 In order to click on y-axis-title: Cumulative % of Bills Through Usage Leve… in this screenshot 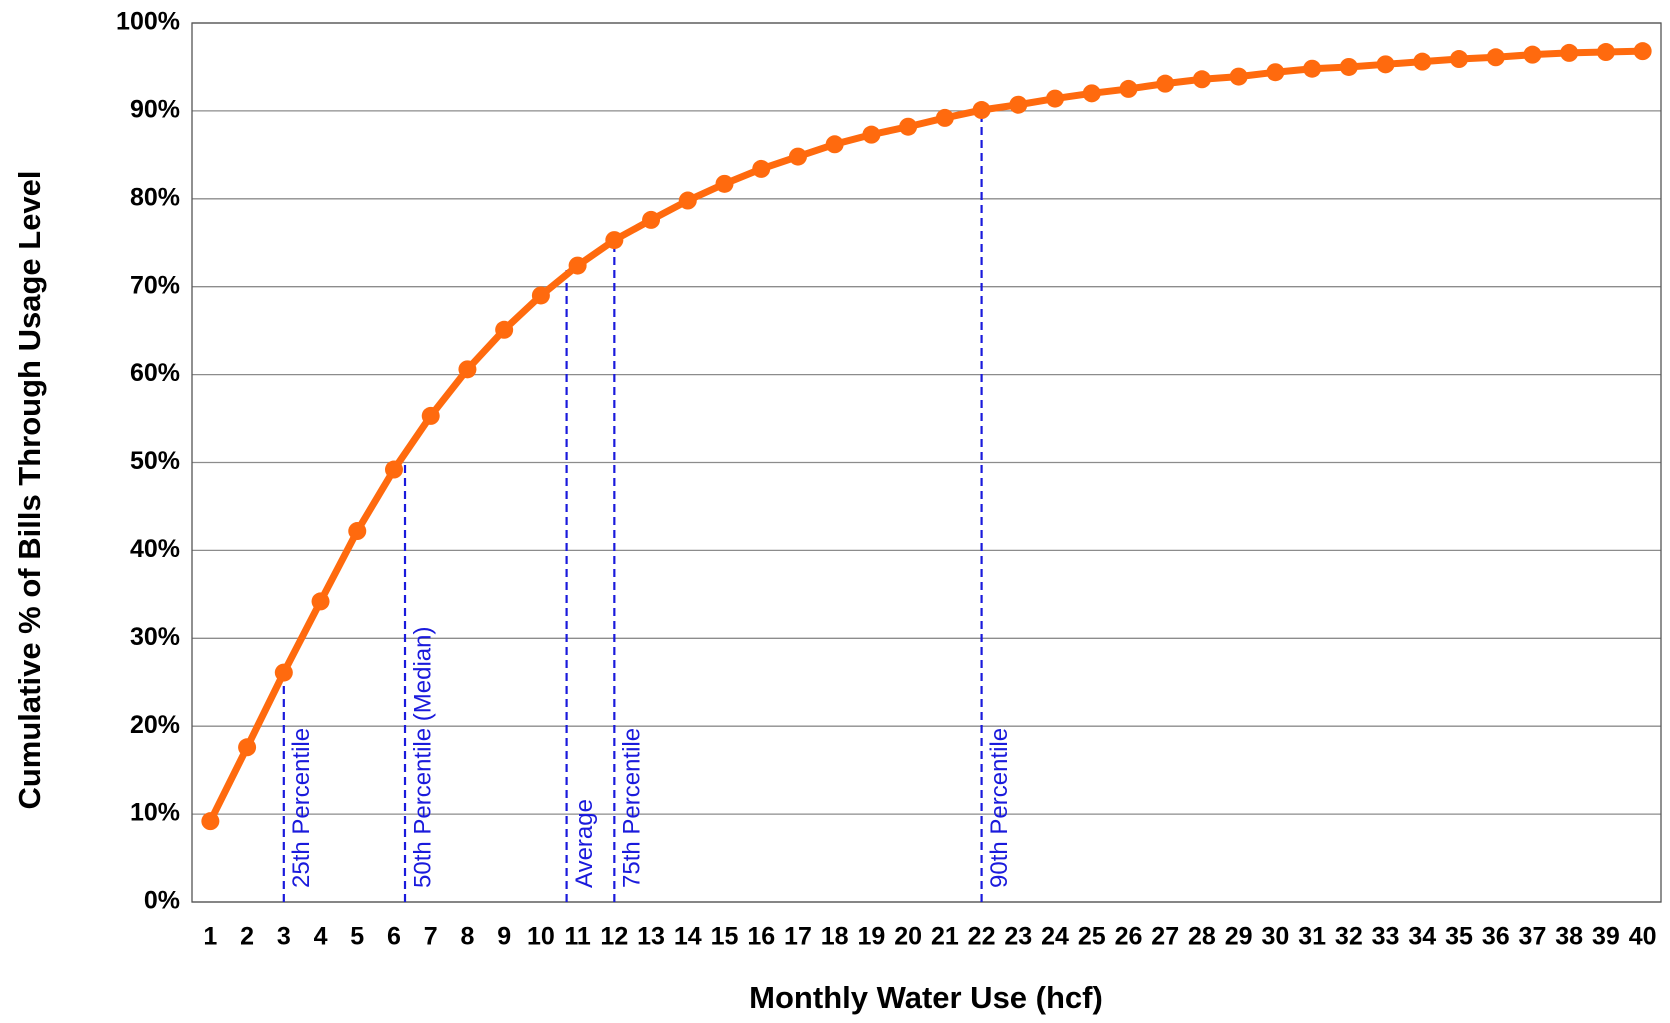, I will do `click(29, 489)`.